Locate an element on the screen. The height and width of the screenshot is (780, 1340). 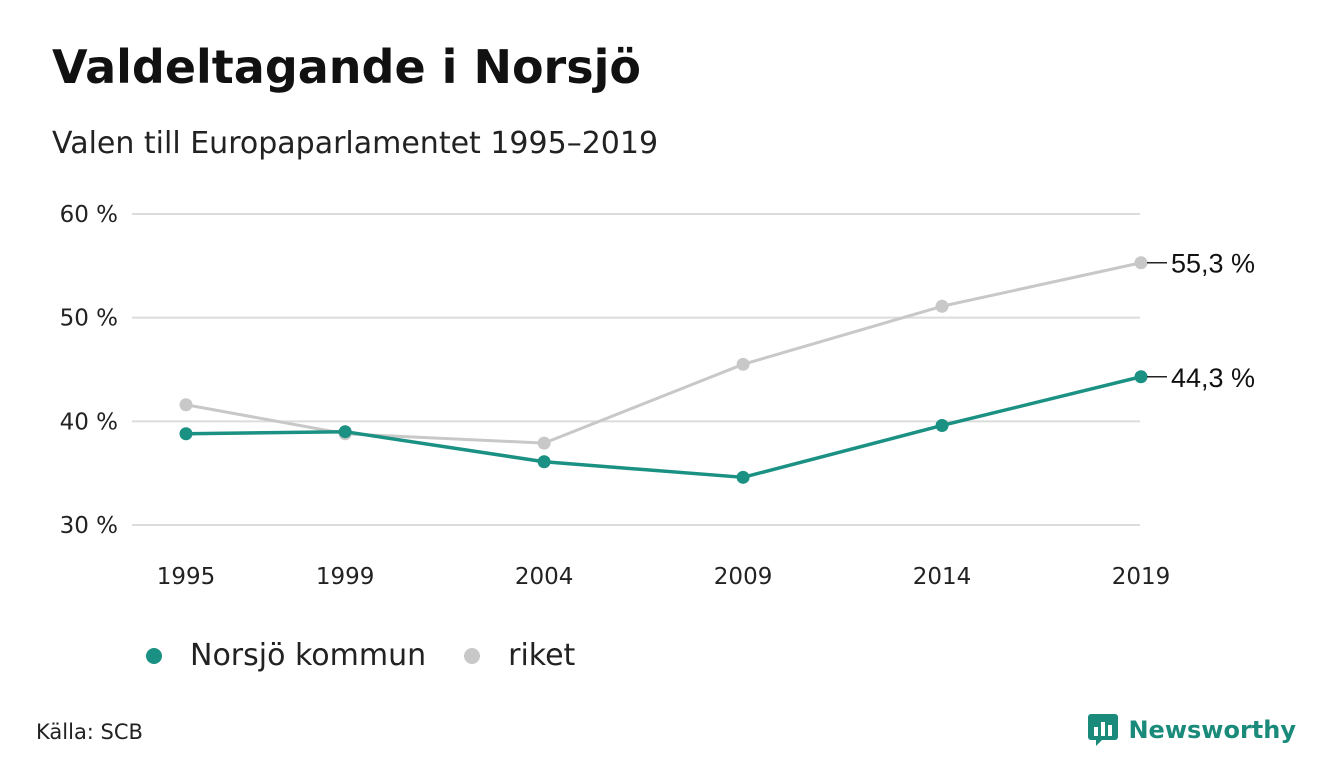
series-line-norsjo is located at coordinates (663, 427).